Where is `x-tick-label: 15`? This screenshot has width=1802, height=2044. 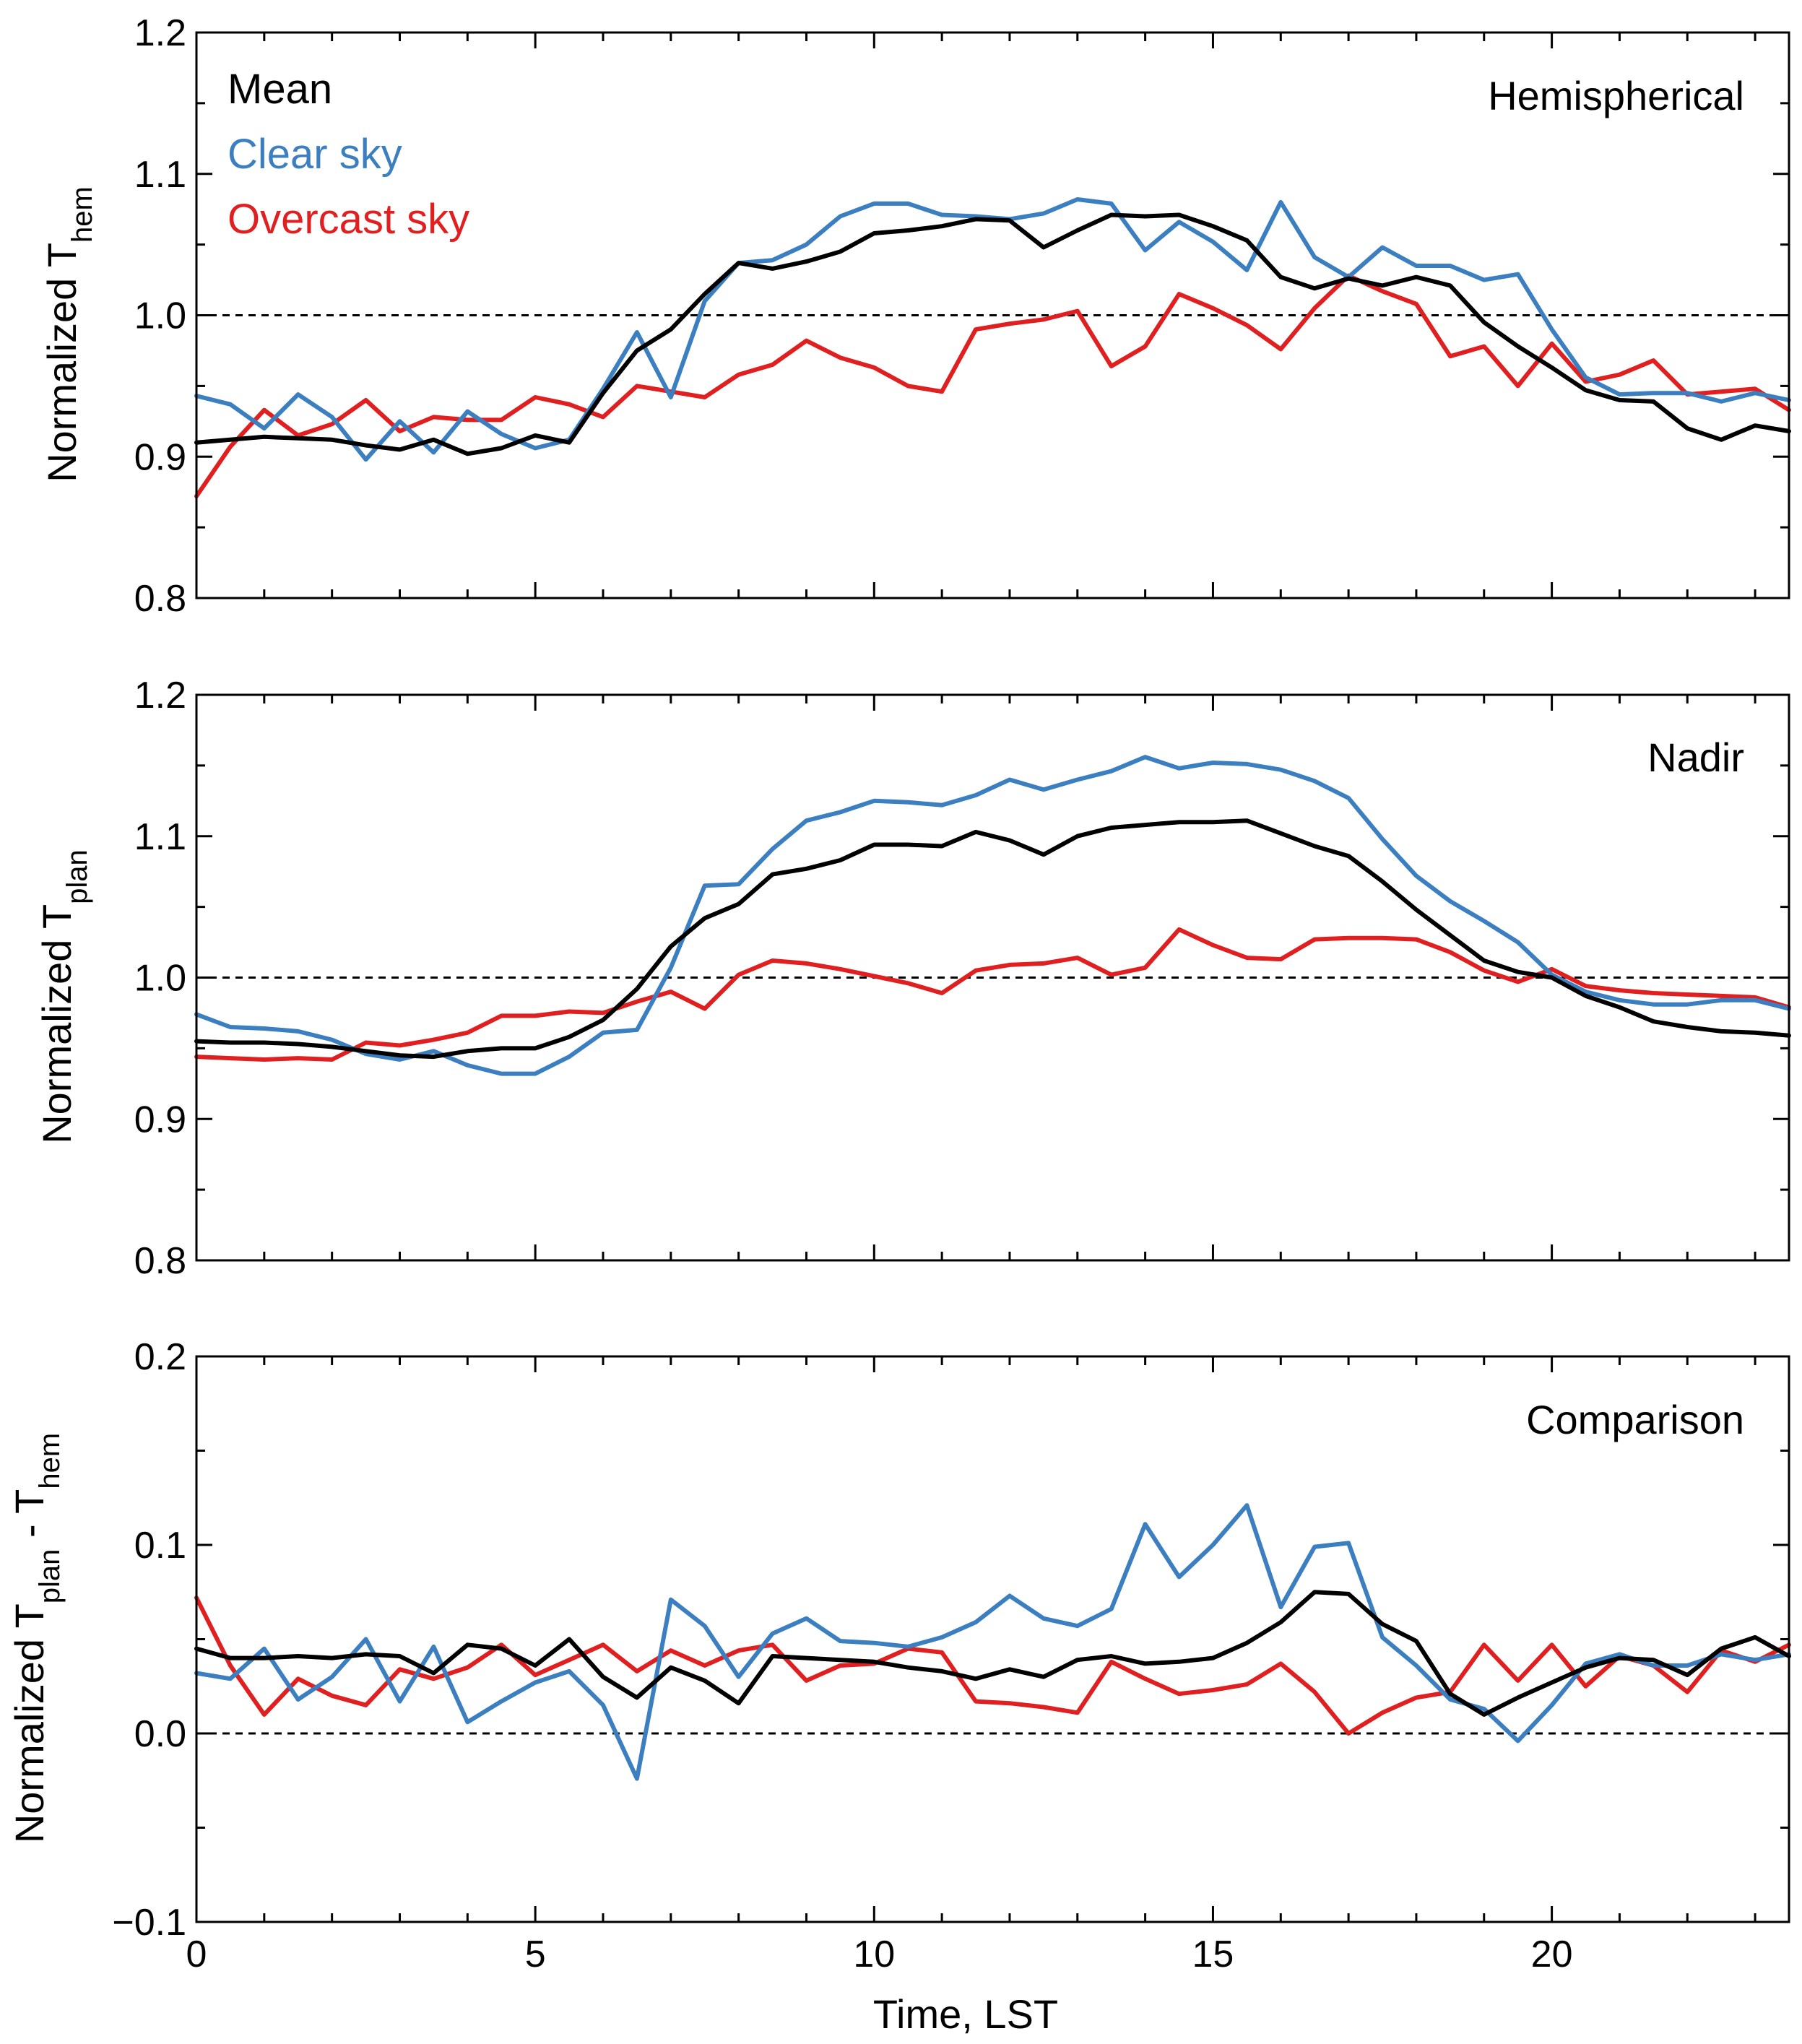
x-tick-label: 15 is located at coordinates (1213, 1954).